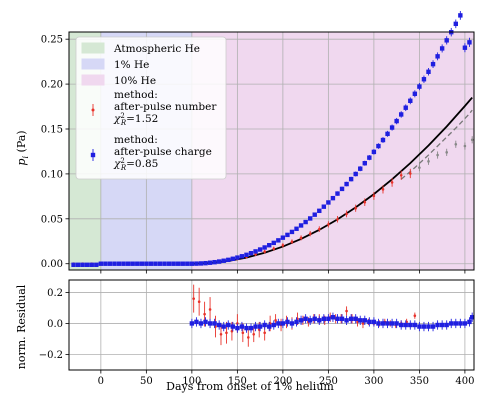 This screenshot has height=400, width=500. I want to click on chi-value: =0.85, so click(142, 164).